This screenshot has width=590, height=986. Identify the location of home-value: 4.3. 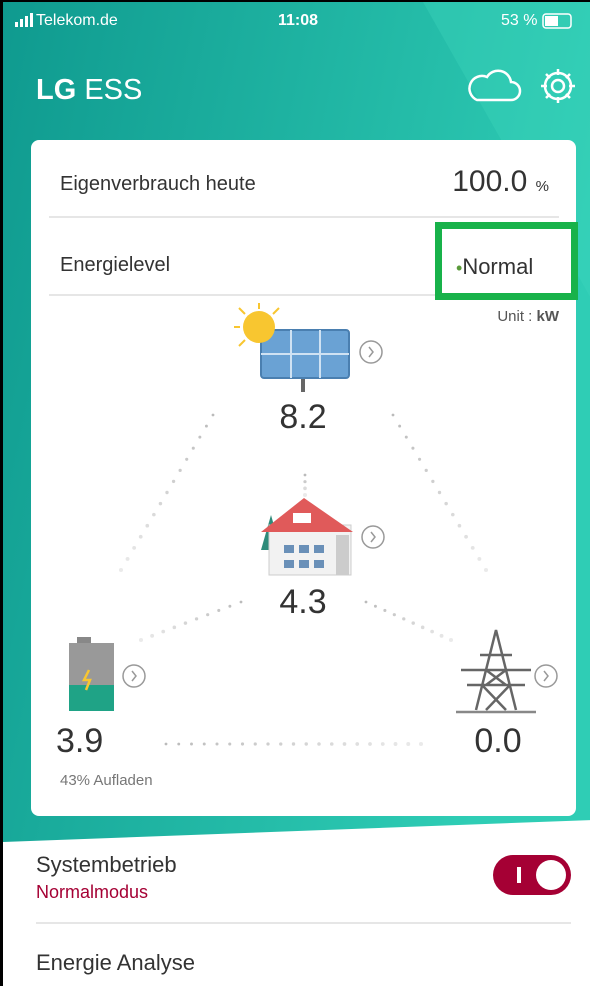
(303, 602).